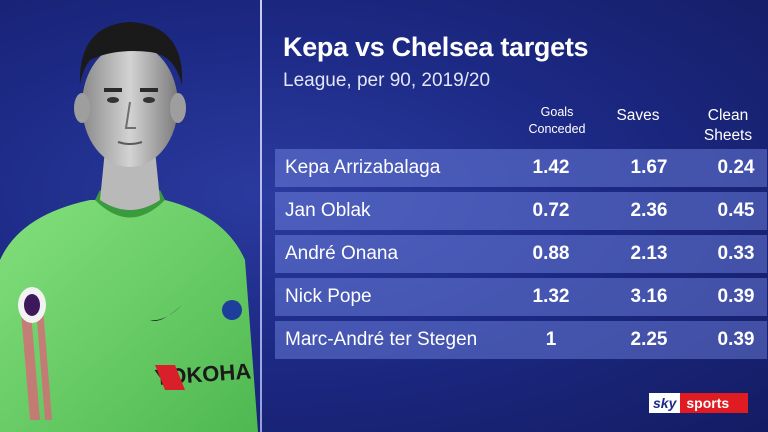 Image resolution: width=768 pixels, height=432 pixels. I want to click on goals-conceded-value: 1.42, so click(551, 167).